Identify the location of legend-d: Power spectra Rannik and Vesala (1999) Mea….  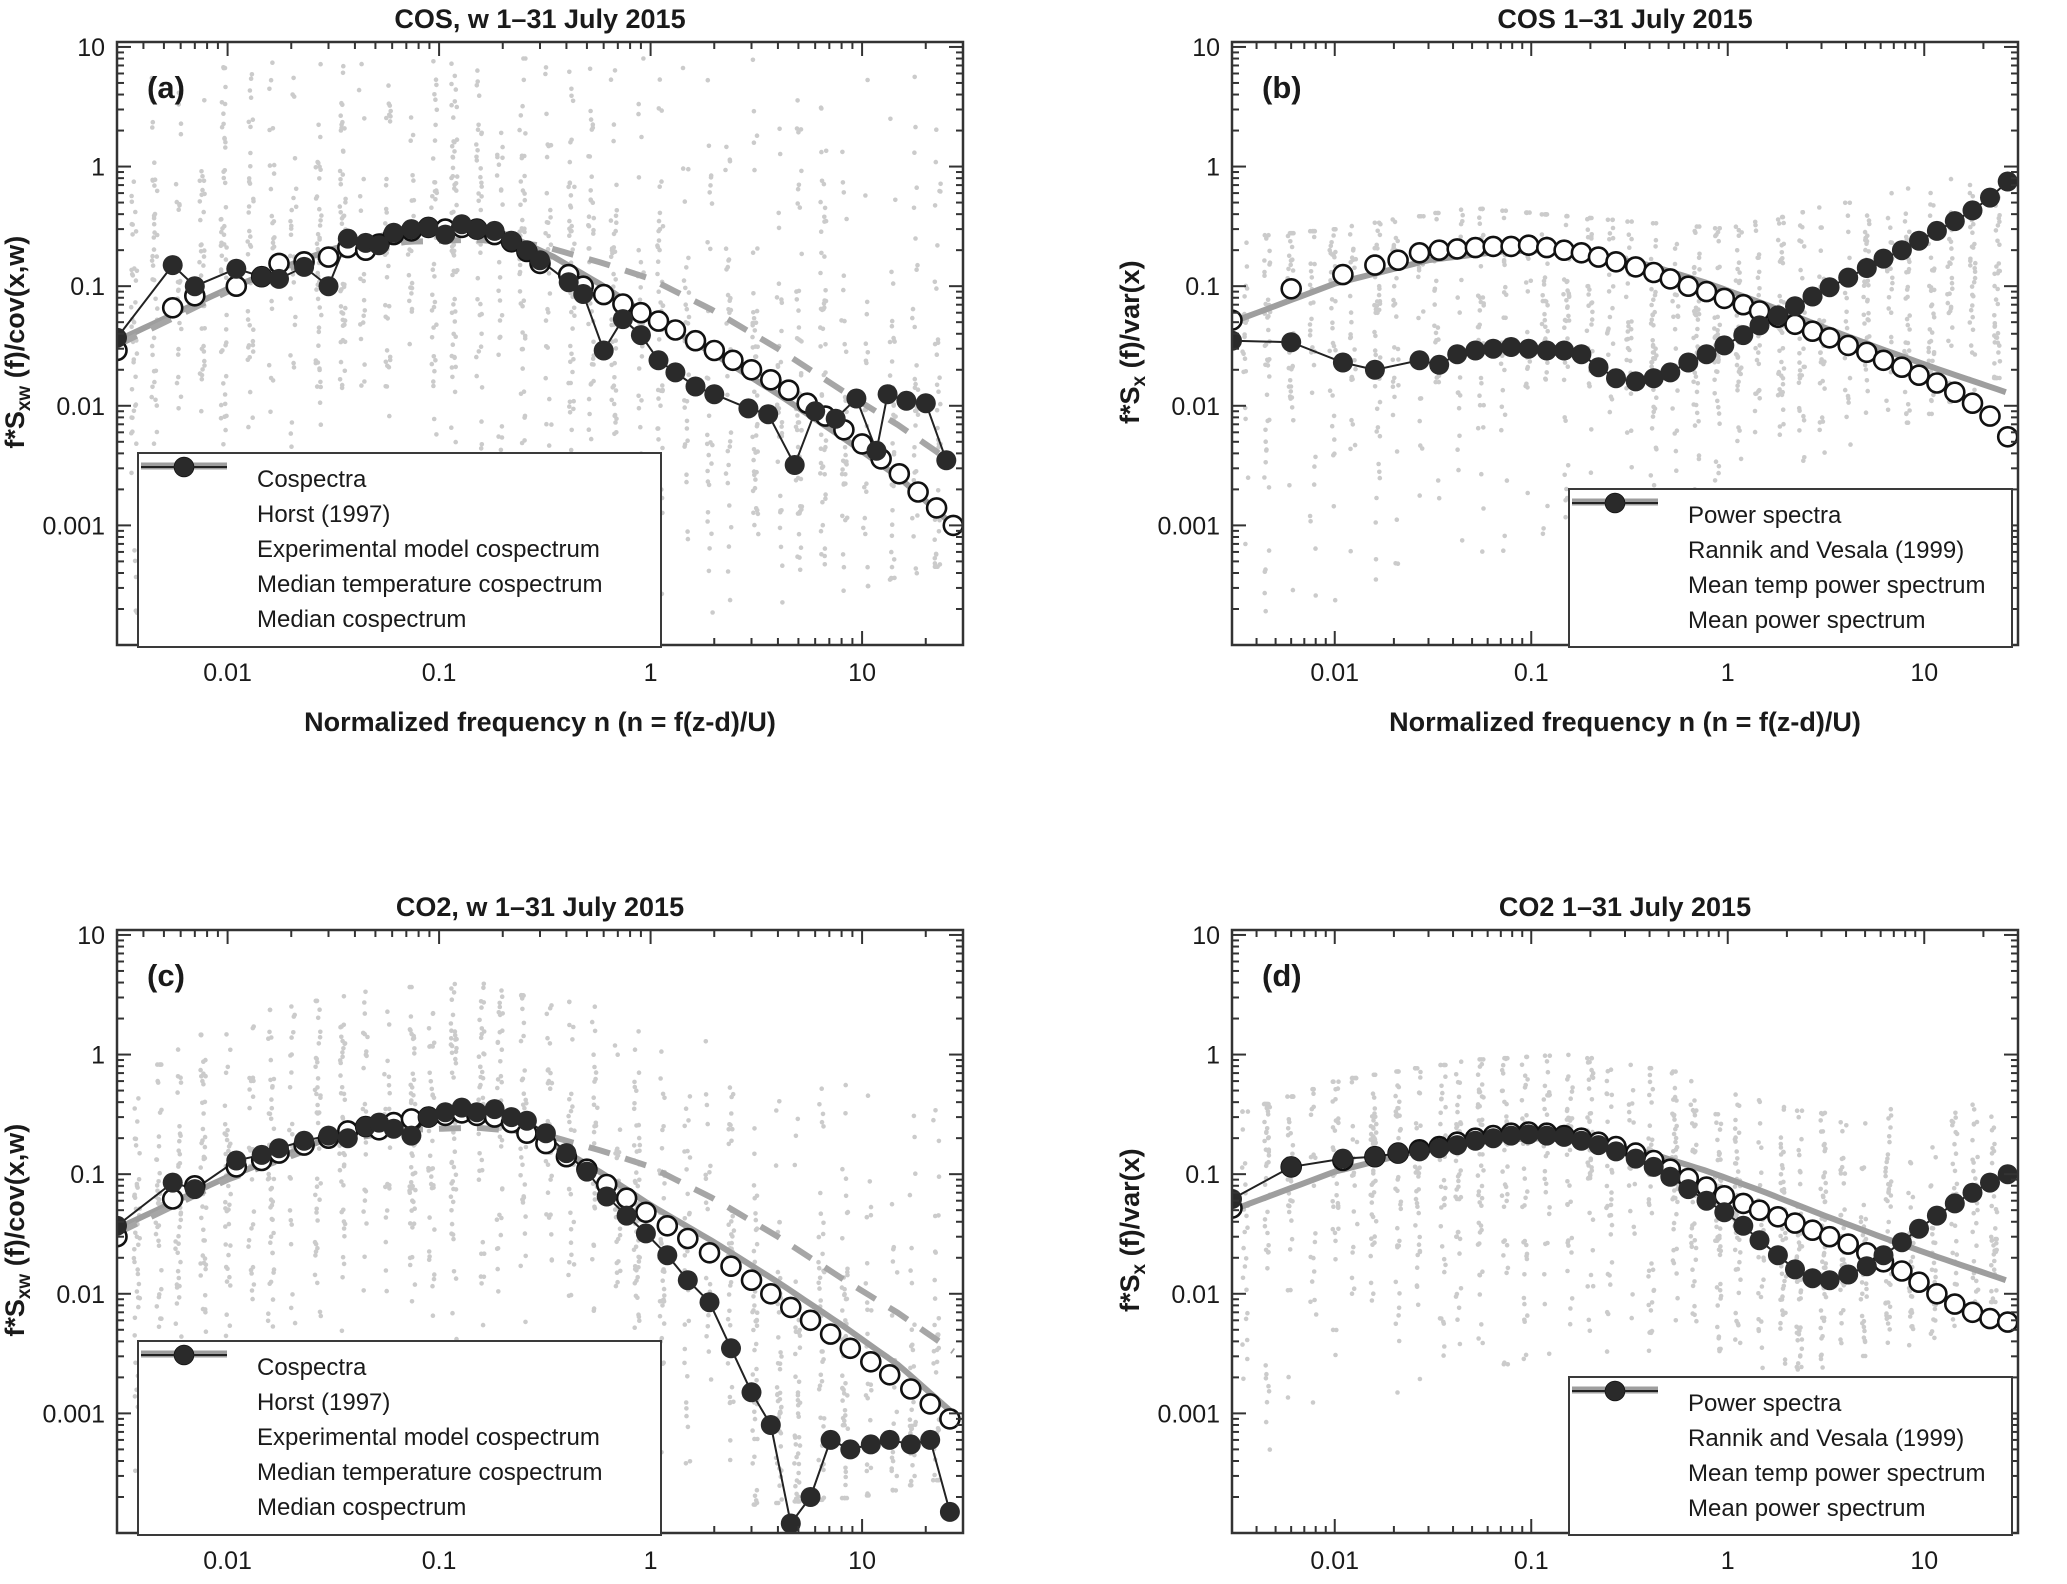
(1790, 1456).